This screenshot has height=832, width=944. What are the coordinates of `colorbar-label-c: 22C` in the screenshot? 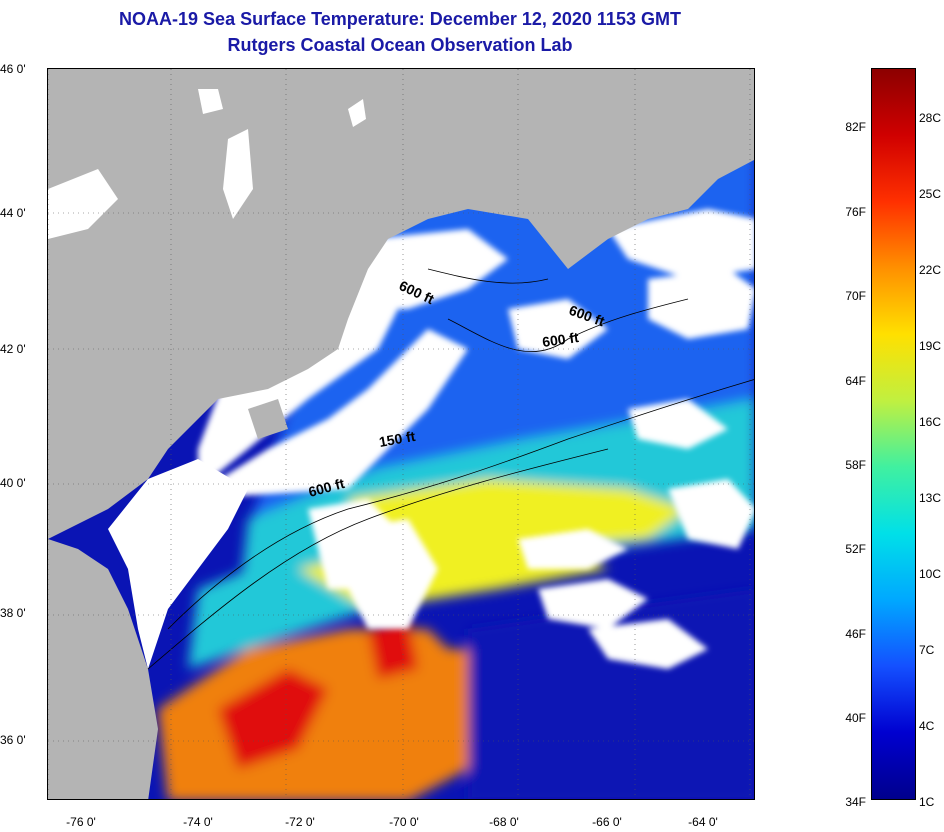 It's located at (930, 270).